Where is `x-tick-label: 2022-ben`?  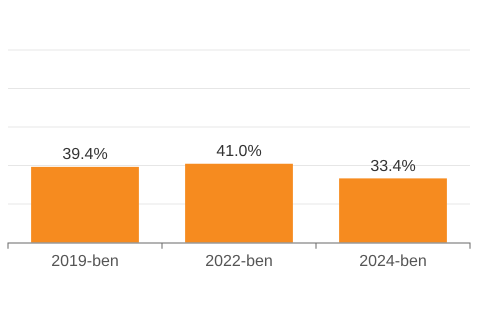 x-tick-label: 2022-ben is located at coordinates (239, 261).